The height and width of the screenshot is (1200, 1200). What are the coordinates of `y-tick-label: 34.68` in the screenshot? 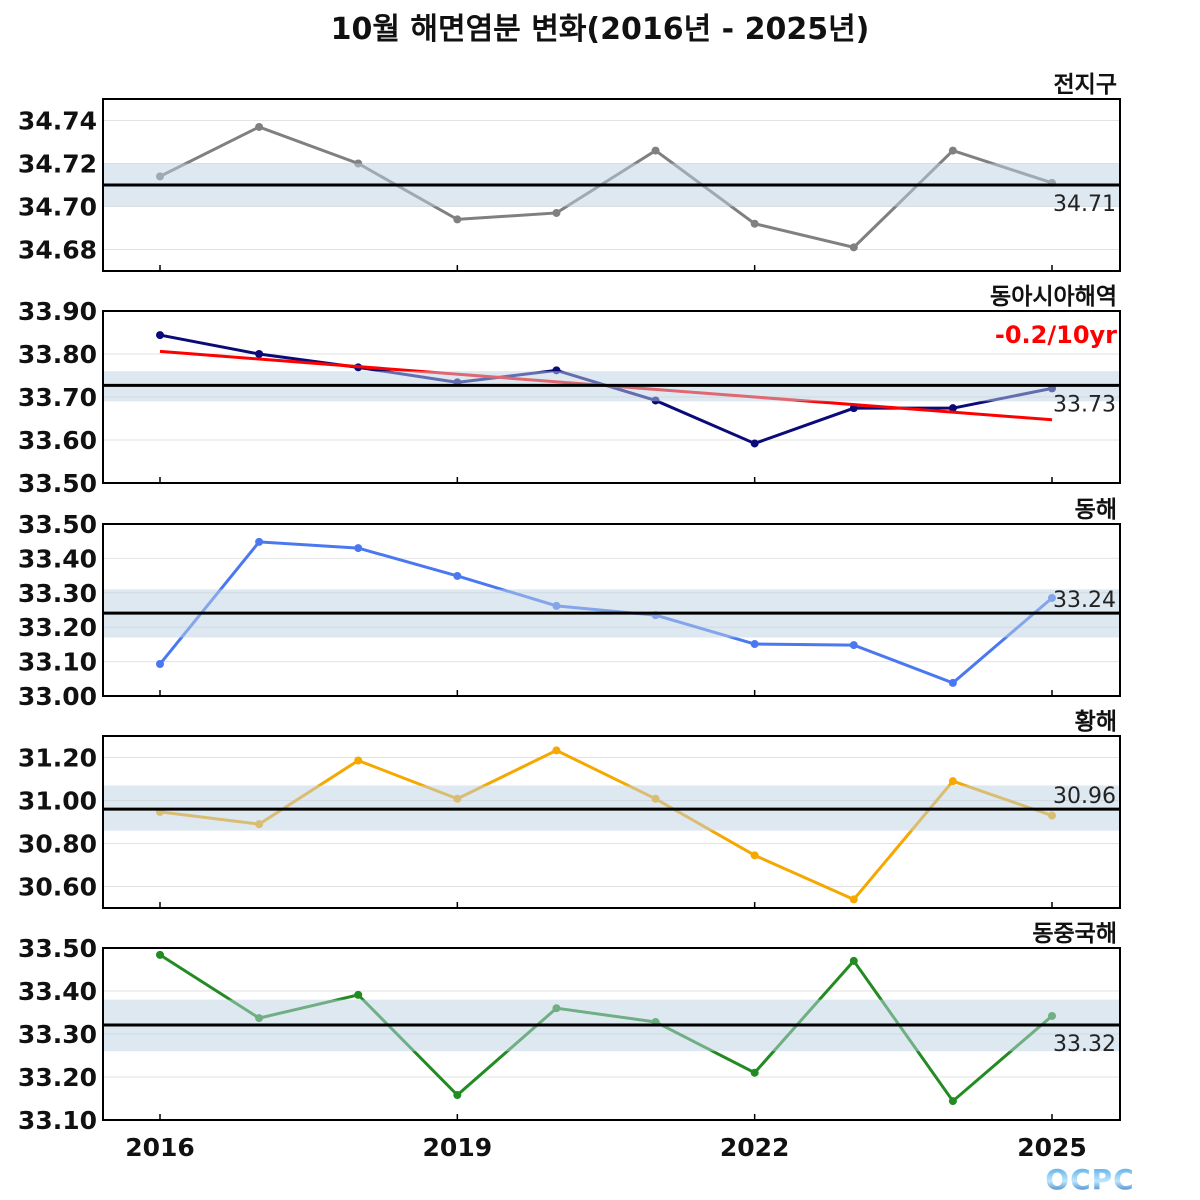 It's located at (57, 250).